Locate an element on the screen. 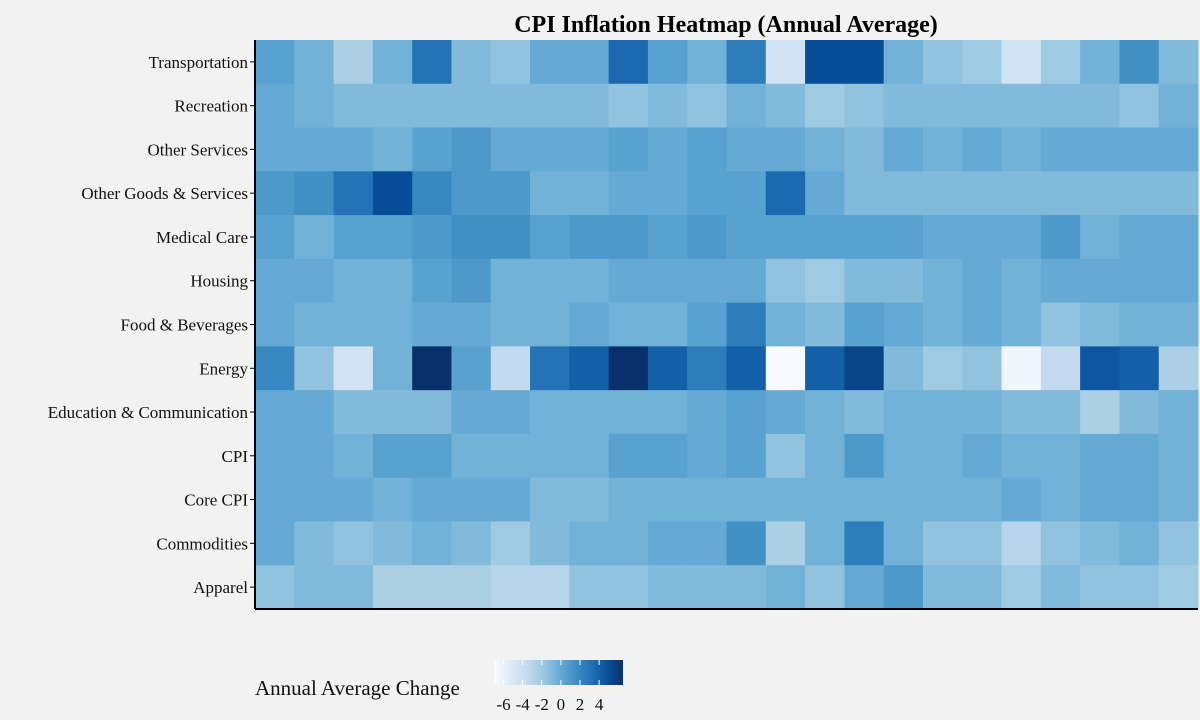 This screenshot has height=720, width=1200. colorbar-legend: Annual Average Change -6 -4 -2 0 2 4 is located at coordinates (439, 687).